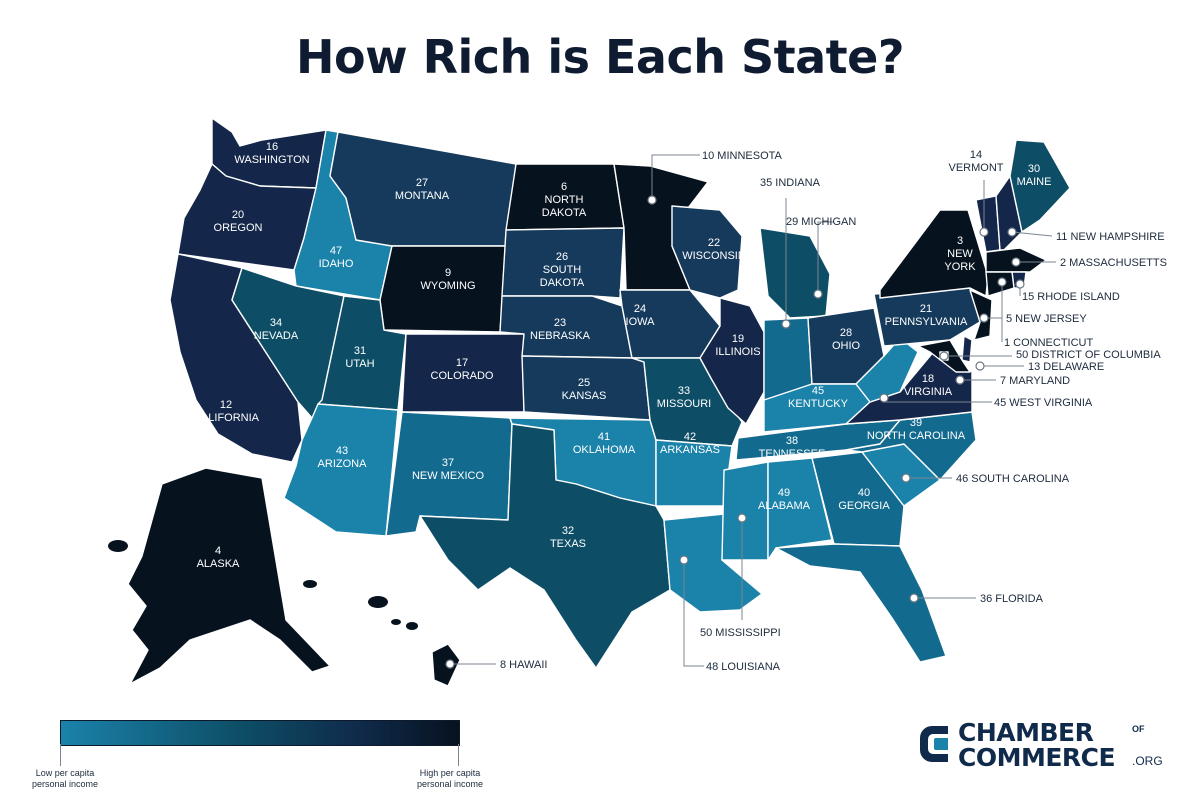  Describe the element at coordinates (1113, 263) in the screenshot. I see `label-massachusetts: 2 MASSACHUSETTS` at that location.